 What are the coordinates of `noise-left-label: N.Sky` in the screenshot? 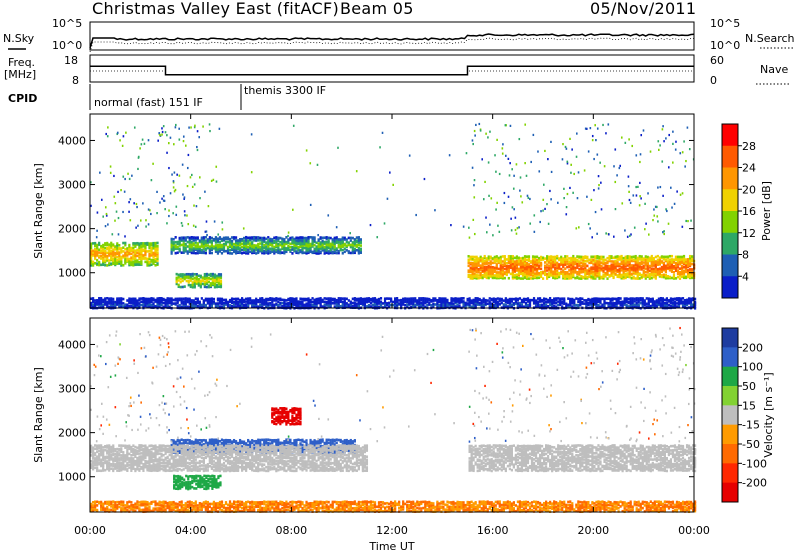 It's located at (19, 38).